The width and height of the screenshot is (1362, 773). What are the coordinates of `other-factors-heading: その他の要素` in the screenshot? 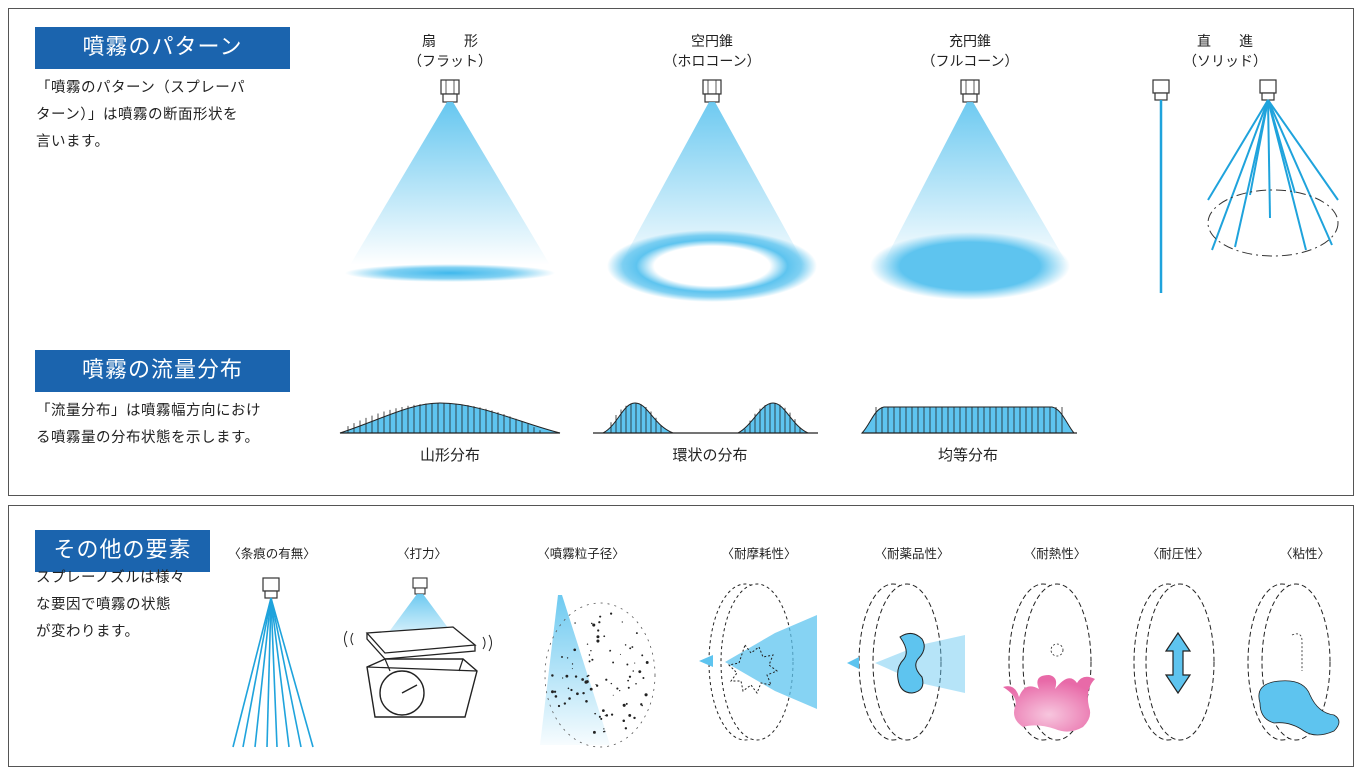 It's located at (122, 551).